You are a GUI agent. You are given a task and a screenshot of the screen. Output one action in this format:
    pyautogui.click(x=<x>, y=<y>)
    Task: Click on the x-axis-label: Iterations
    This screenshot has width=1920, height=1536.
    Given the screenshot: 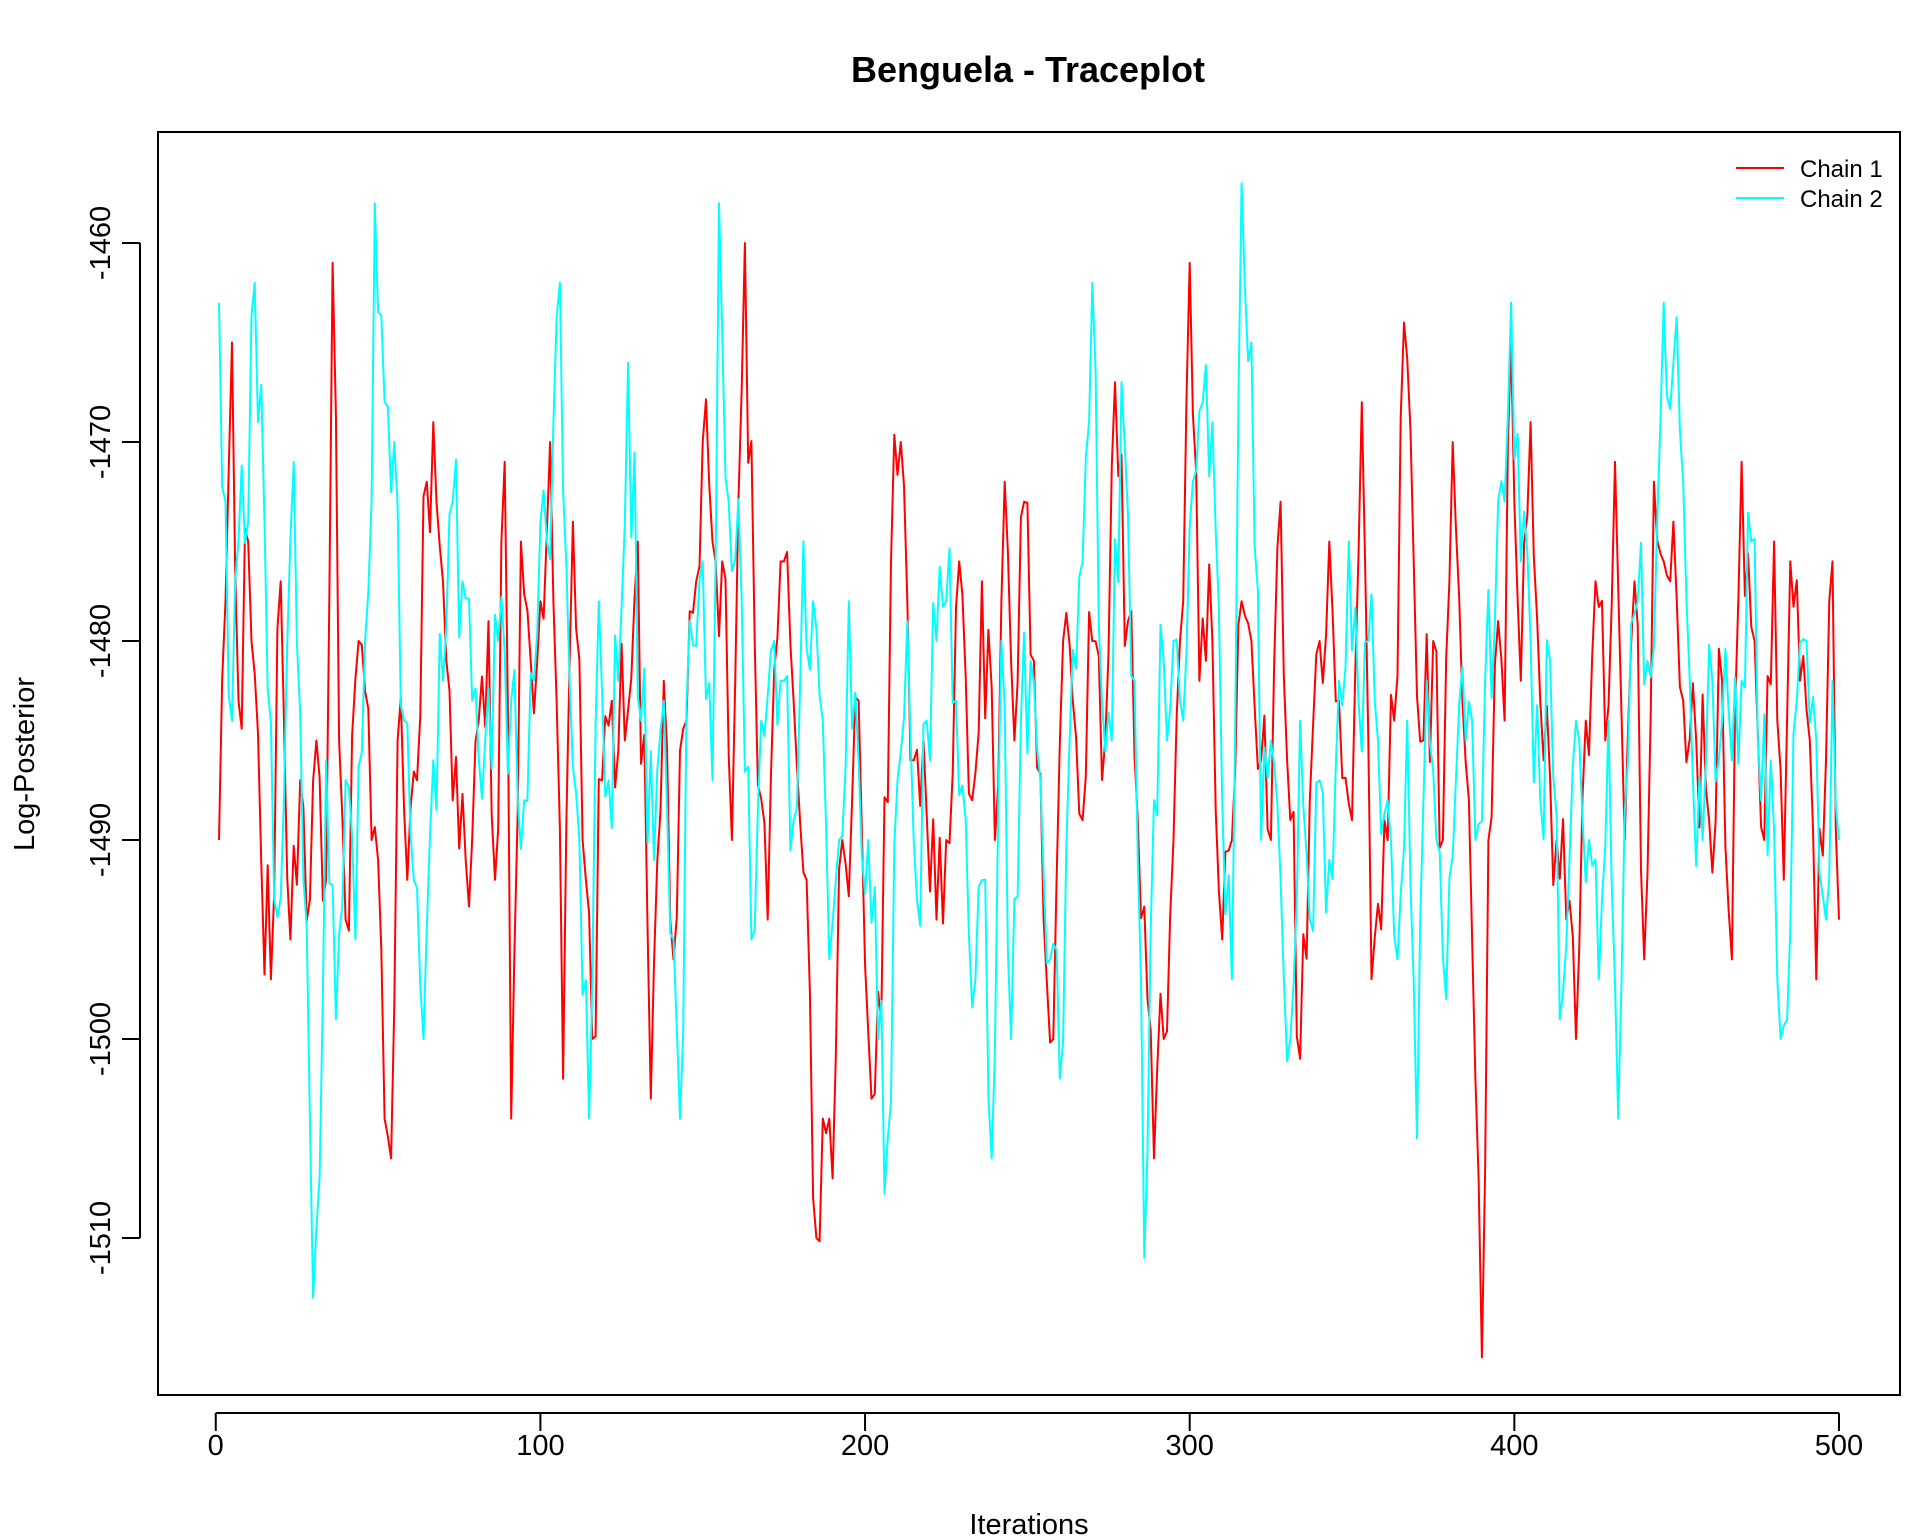 What is the action you would take?
    pyautogui.click(x=1028, y=1522)
    